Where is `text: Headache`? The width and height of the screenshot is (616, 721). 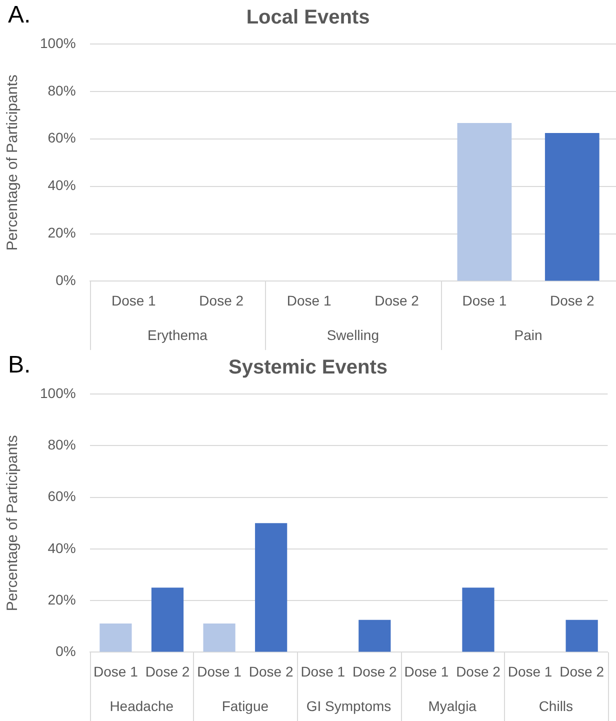
text: Headache is located at coordinates (142, 706).